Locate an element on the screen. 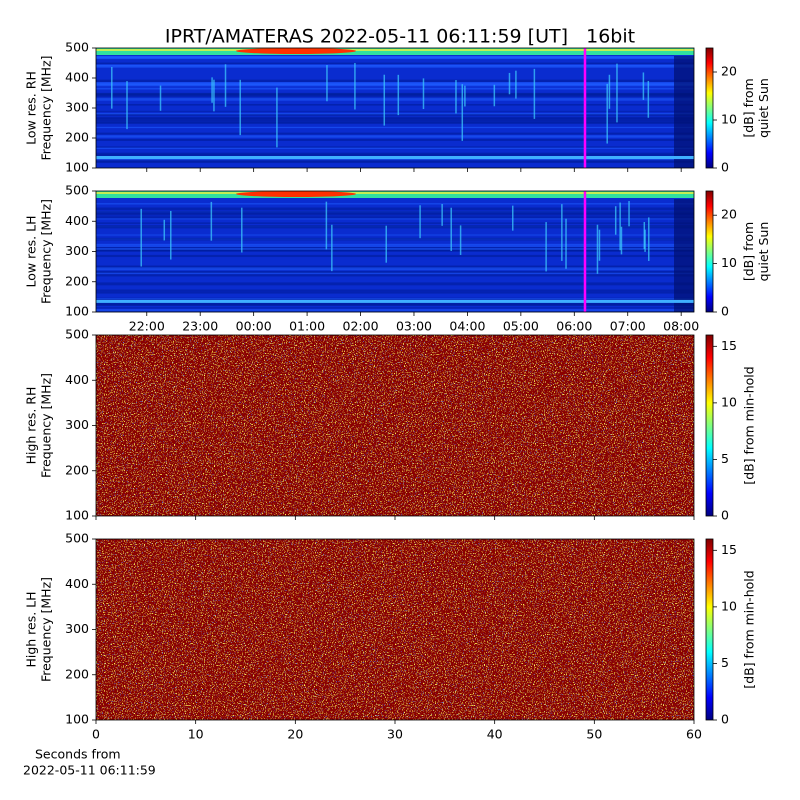 This screenshot has width=800, height=800. x-tick-label: 06:00 is located at coordinates (574, 326).